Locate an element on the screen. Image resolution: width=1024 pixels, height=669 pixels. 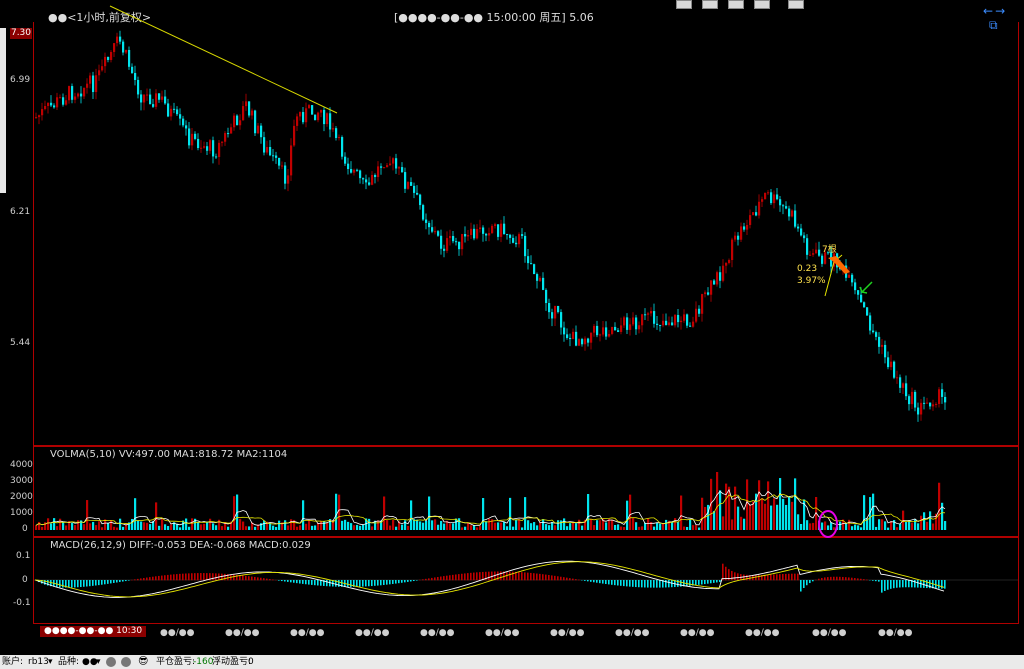
face-icon: 😎 is located at coordinates (143, 661).